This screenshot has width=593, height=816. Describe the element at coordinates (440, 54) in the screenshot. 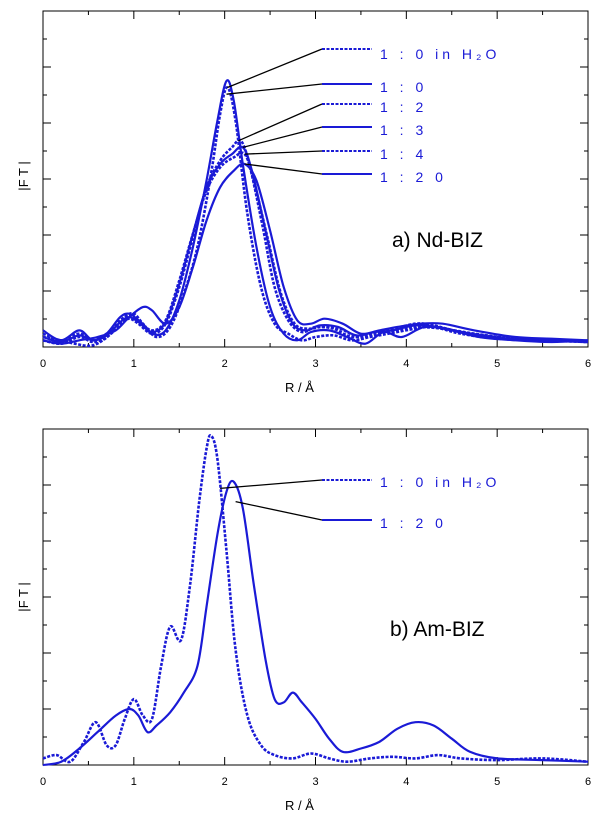

I see `panel-a-legend-1: 1 : 0 in H₂O` at that location.